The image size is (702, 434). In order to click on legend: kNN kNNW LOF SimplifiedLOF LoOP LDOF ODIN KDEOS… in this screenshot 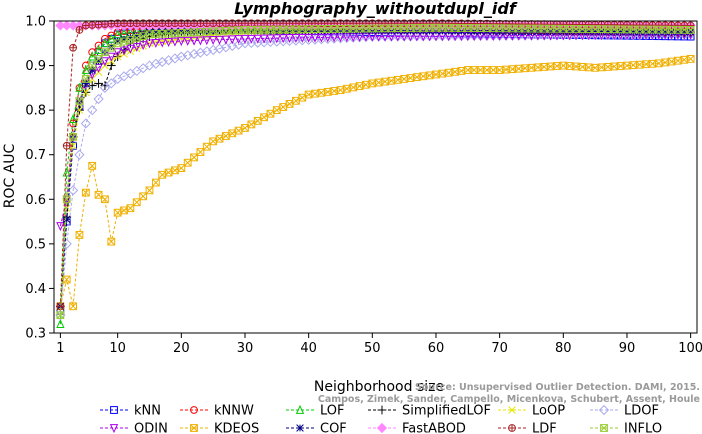, I will do `click(381, 419)`.